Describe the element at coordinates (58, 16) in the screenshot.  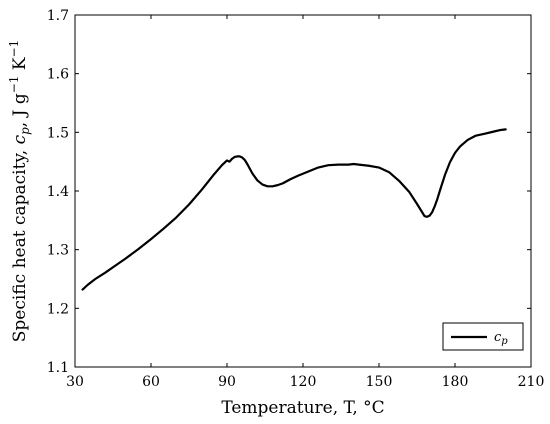
I see `y-tick-label: 1.7` at that location.